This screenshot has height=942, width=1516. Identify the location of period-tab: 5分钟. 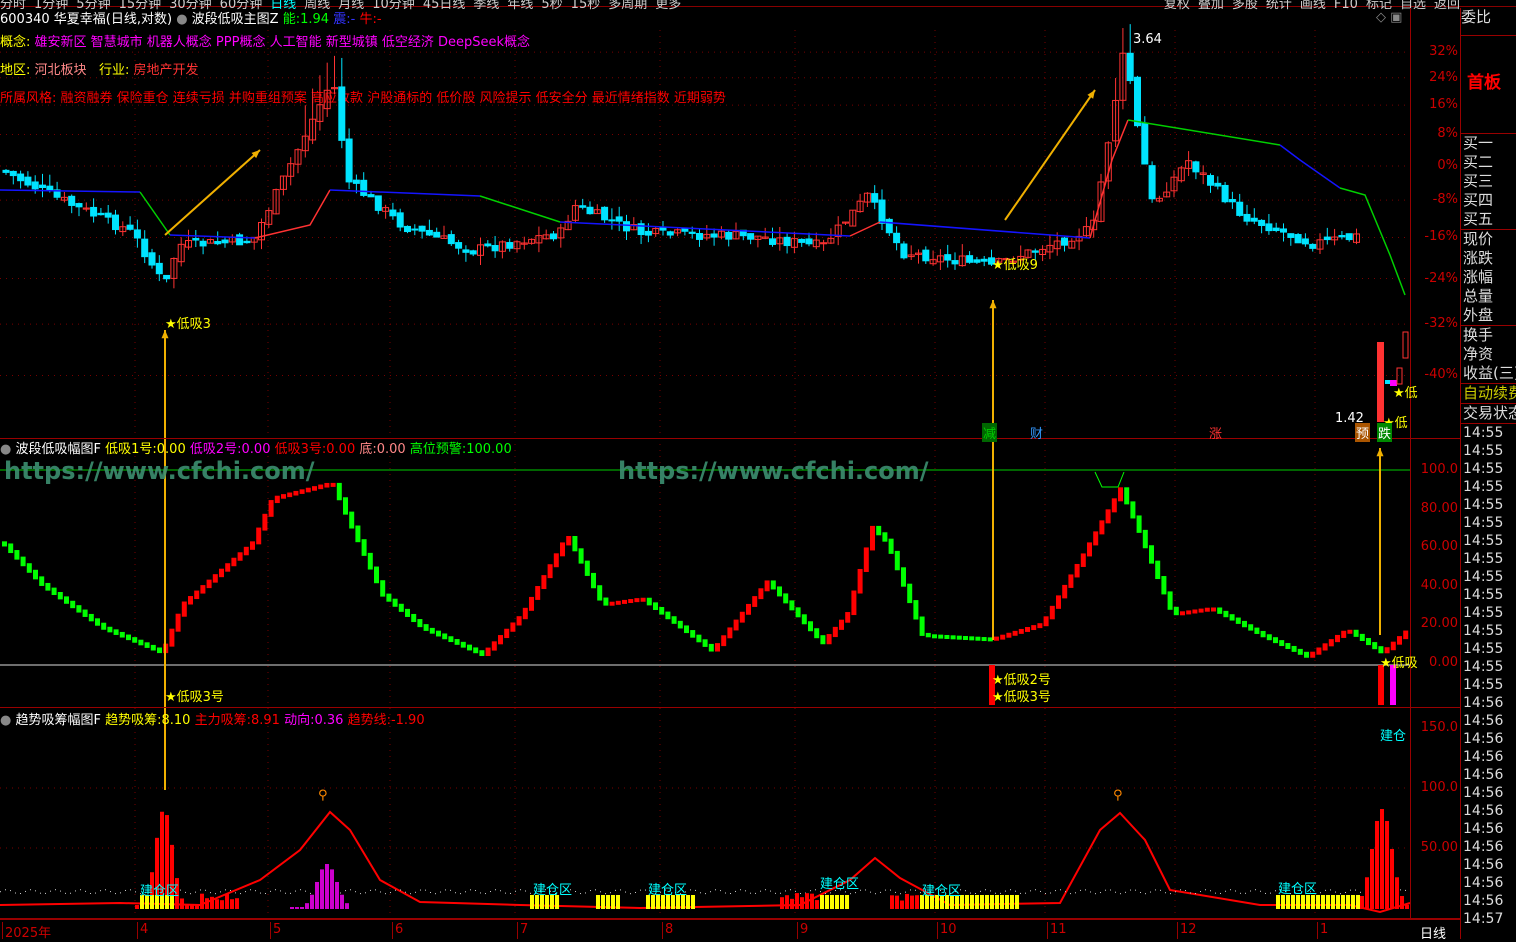
(93, 6).